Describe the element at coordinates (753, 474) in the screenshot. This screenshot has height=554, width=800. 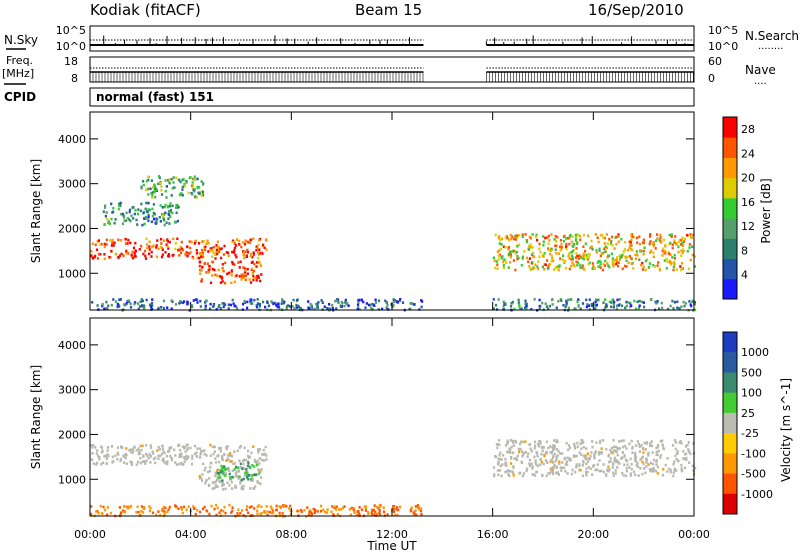
I see `velocity-cbar-tick: -500` at that location.